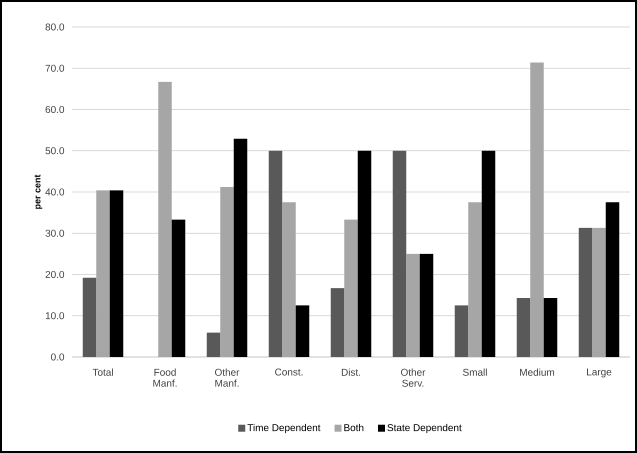 The image size is (637, 453). What do you see at coordinates (354, 428) in the screenshot?
I see `legend-label: Both` at bounding box center [354, 428].